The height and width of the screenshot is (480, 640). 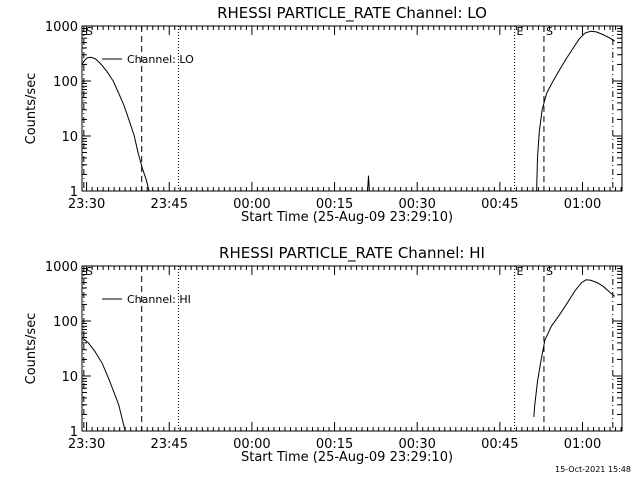 I want to click on legend-label: Channel: HI, so click(x=159, y=299).